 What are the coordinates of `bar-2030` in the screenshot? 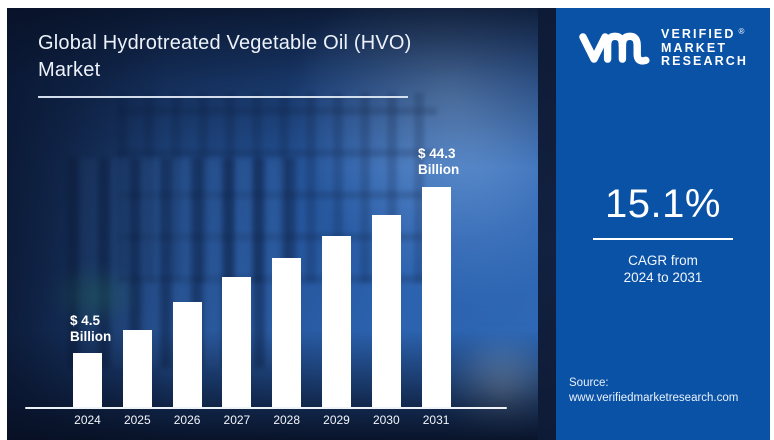 It's located at (386, 311).